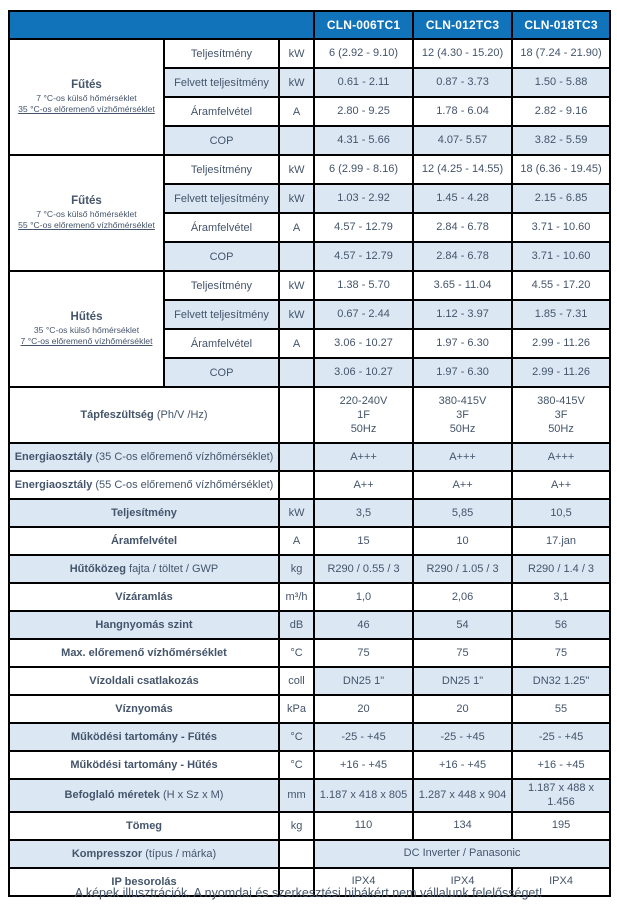  I want to click on spec-label: Vízoldali csatlakozás, so click(144, 681).